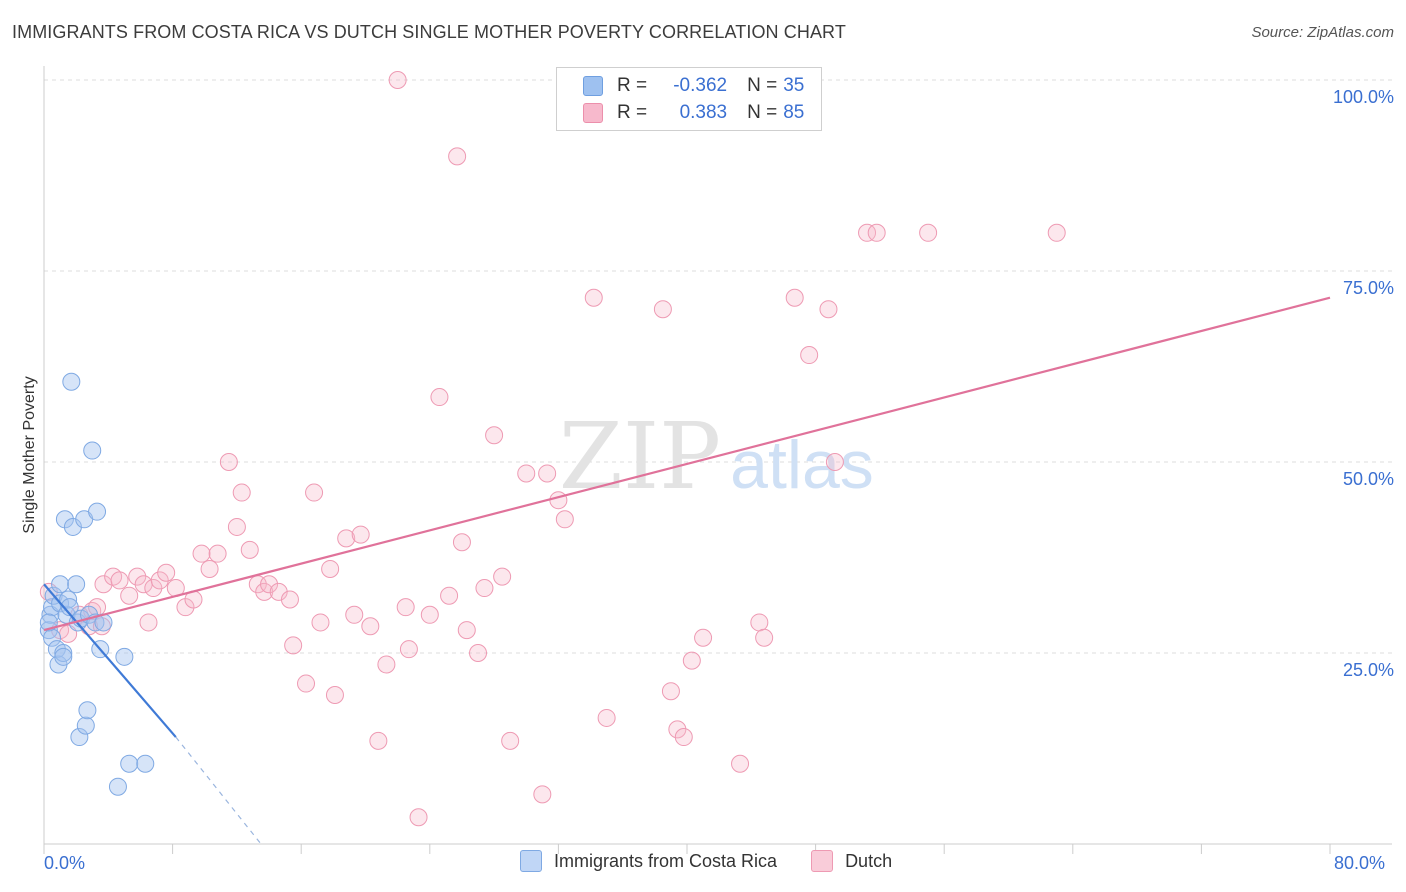 The height and width of the screenshot is (892, 1406). What do you see at coordinates (1363, 97) in the screenshot?
I see `y-tick-100: 100.0%` at bounding box center [1363, 97].